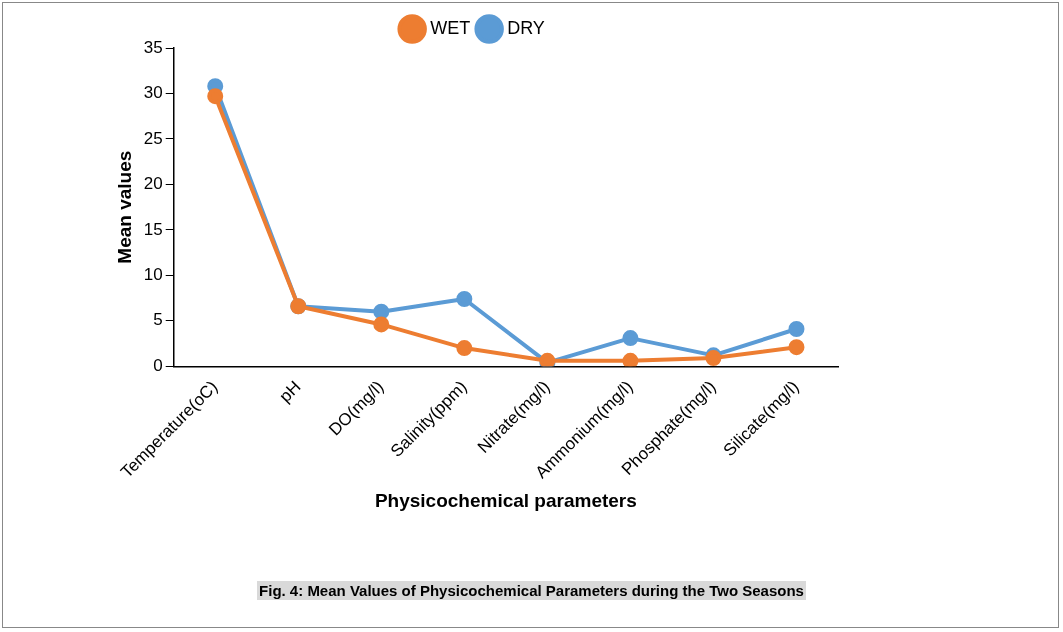  What do you see at coordinates (158, 320) in the screenshot?
I see `y-tick-label: 5` at bounding box center [158, 320].